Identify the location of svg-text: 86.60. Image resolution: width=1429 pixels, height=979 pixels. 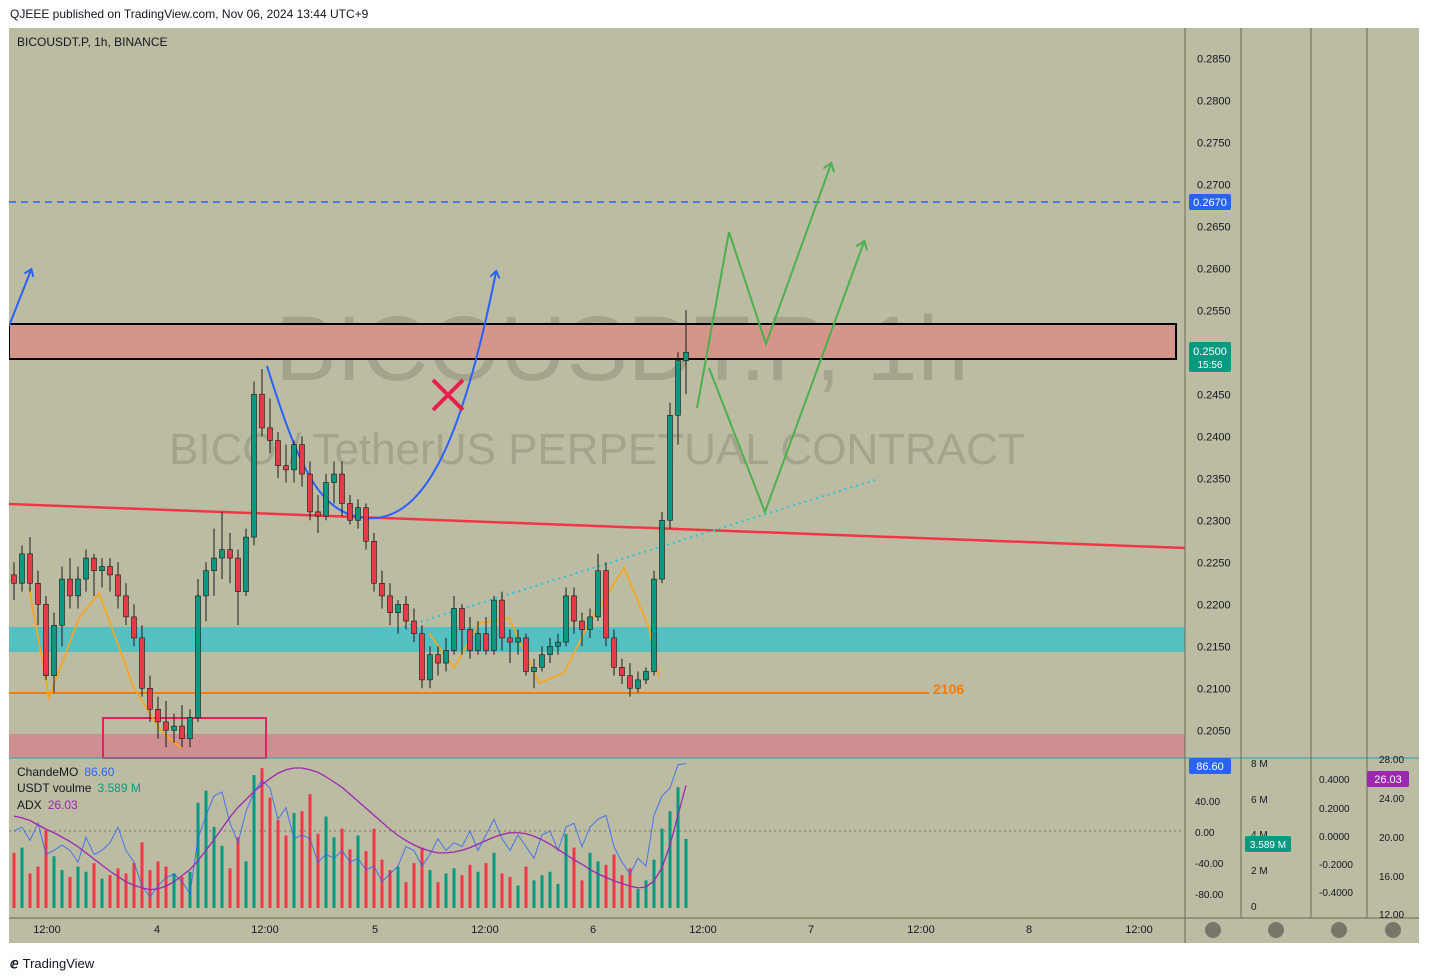
(1210, 767).